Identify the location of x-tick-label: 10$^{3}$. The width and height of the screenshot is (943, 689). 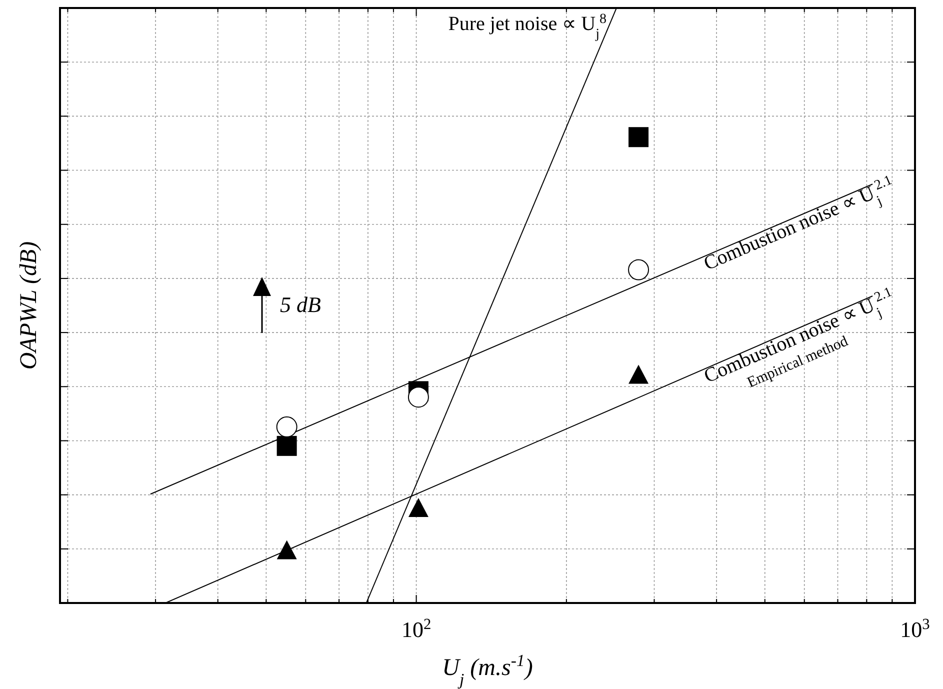
(915, 629).